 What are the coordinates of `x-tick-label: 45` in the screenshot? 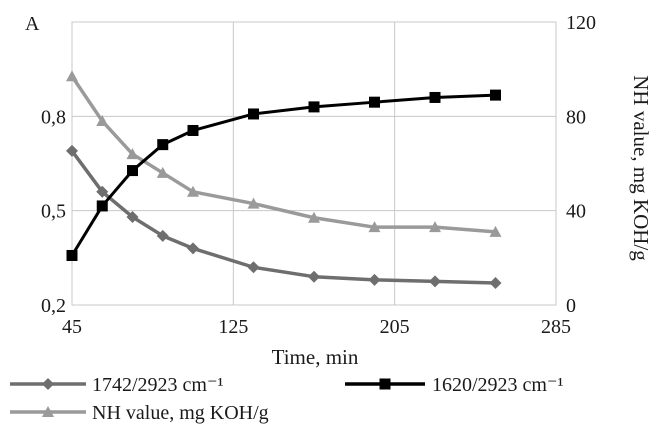 It's located at (72, 327).